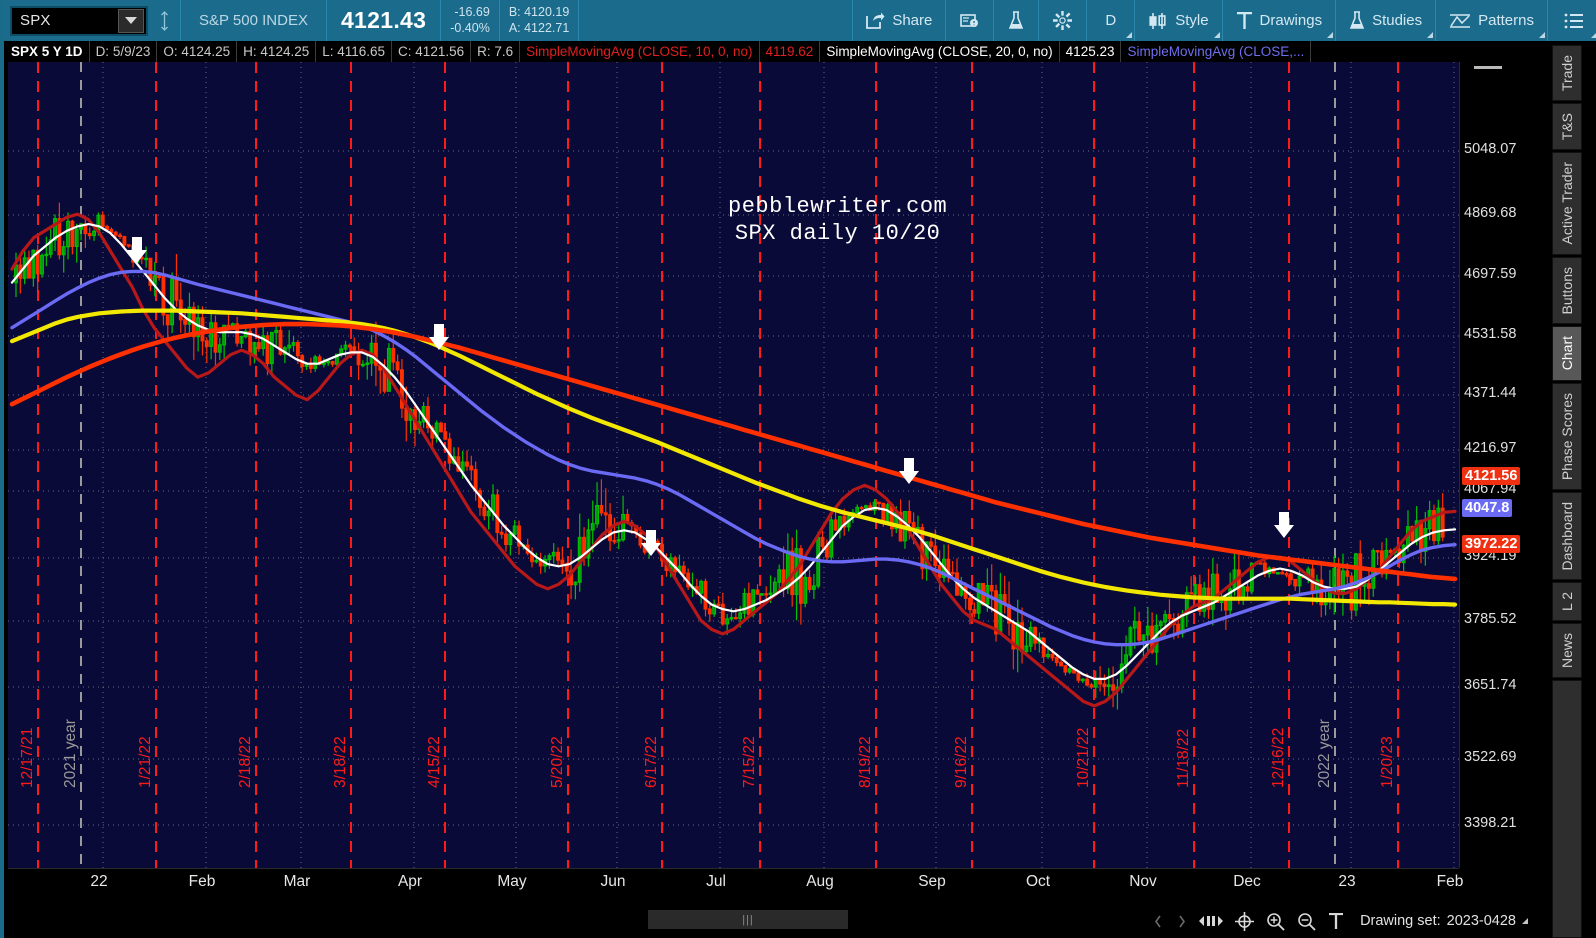 The image size is (1596, 938). Describe the element at coordinates (410, 881) in the screenshot. I see `time-tick: Apr` at that location.